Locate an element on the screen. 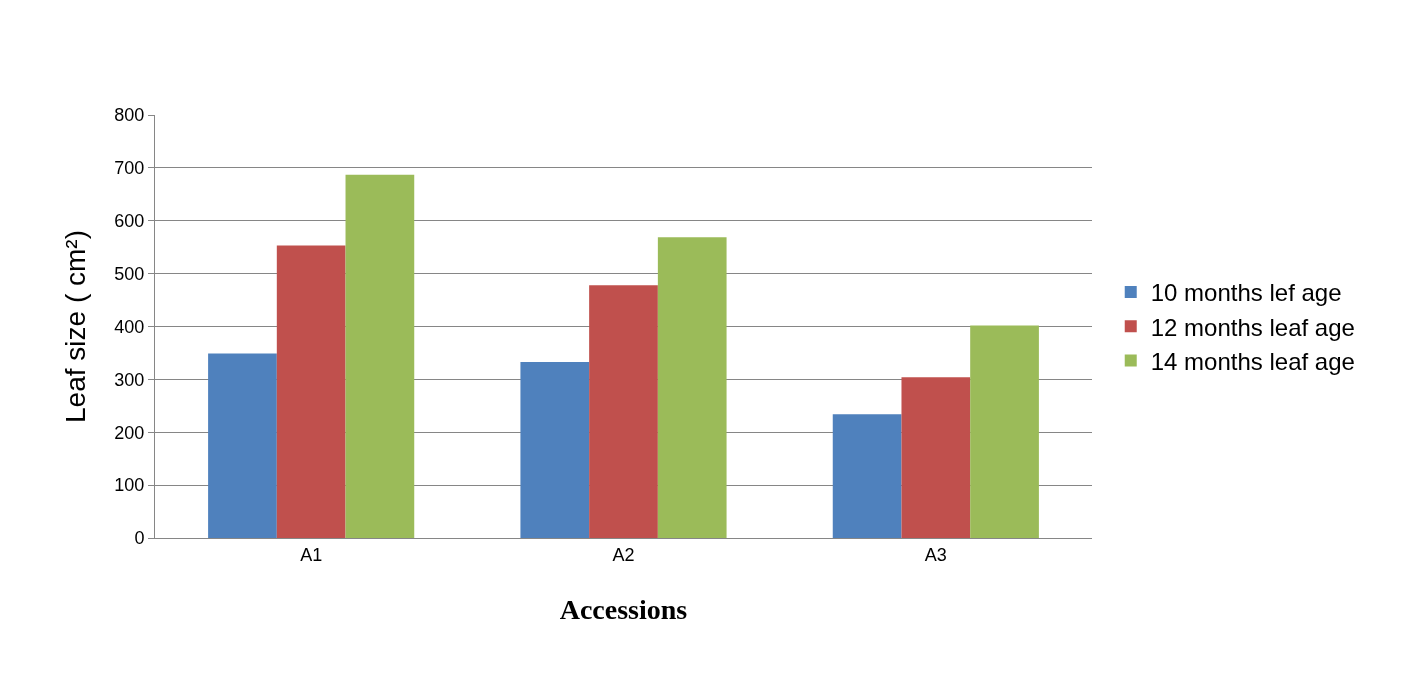 Image resolution: width=1402 pixels, height=693 pixels. x-tick-label: A1 is located at coordinates (311, 554).